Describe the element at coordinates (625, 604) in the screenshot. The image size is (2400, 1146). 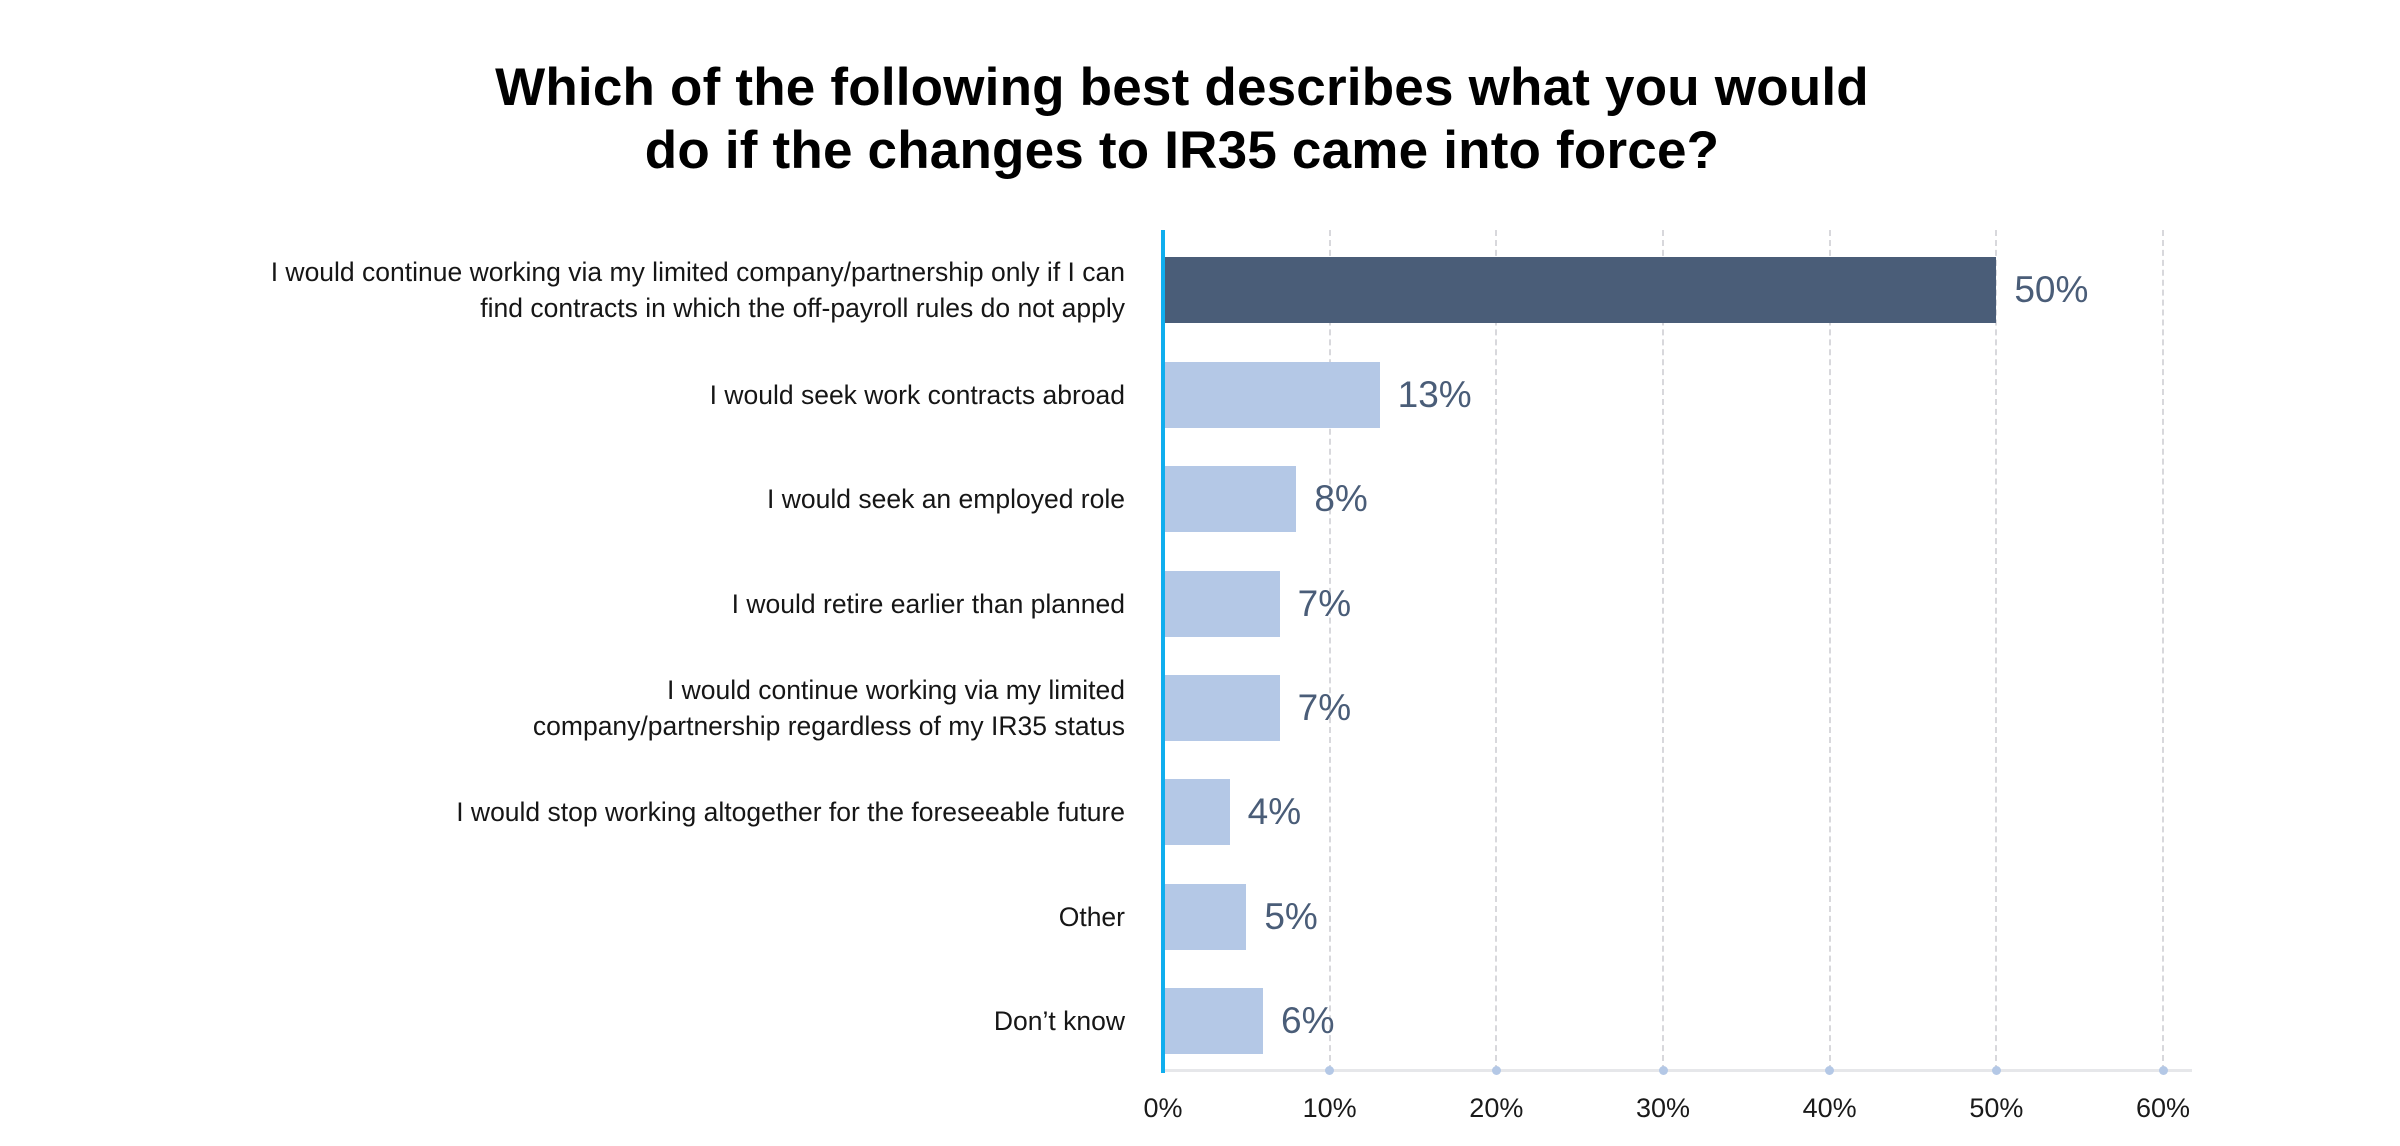
I see `category-label: I would retire earlier than planned` at that location.